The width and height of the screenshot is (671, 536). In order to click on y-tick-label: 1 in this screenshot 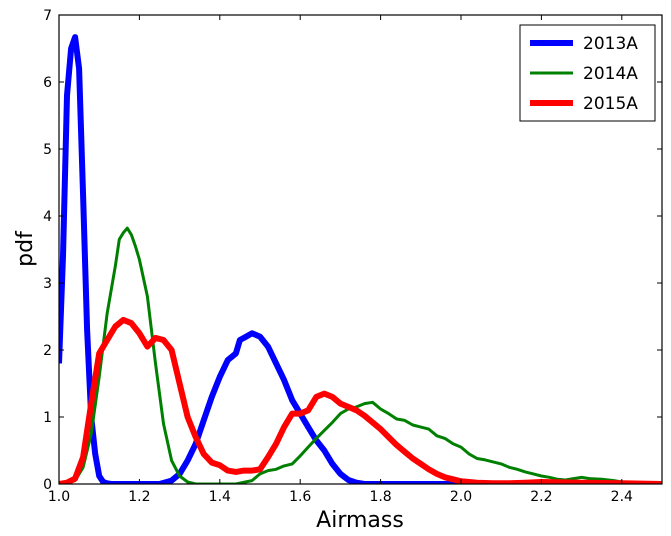, I will do `click(47, 418)`.